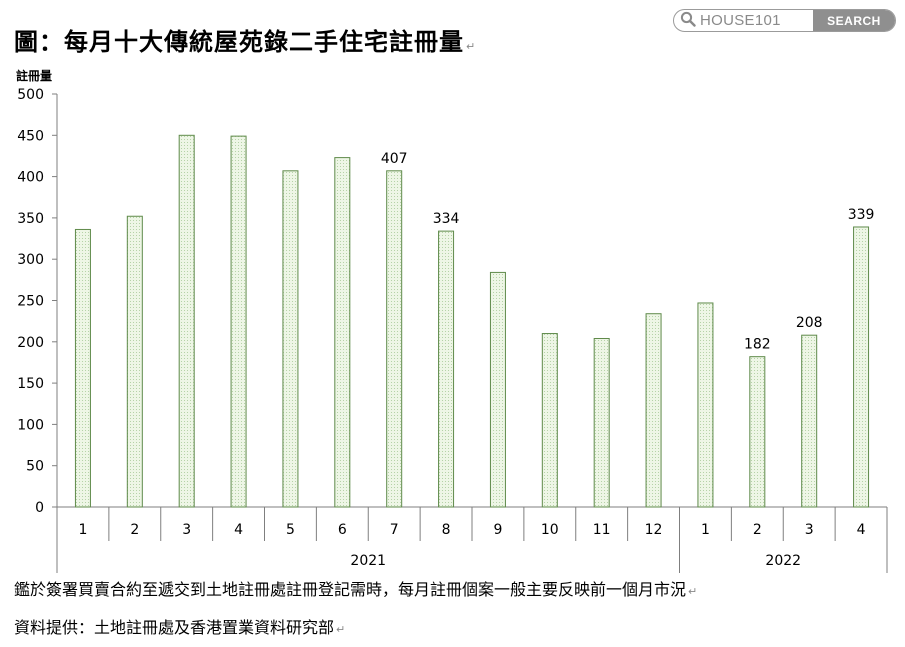 The height and width of the screenshot is (647, 905). What do you see at coordinates (342, 530) in the screenshot?
I see `x-tick-label: 6` at bounding box center [342, 530].